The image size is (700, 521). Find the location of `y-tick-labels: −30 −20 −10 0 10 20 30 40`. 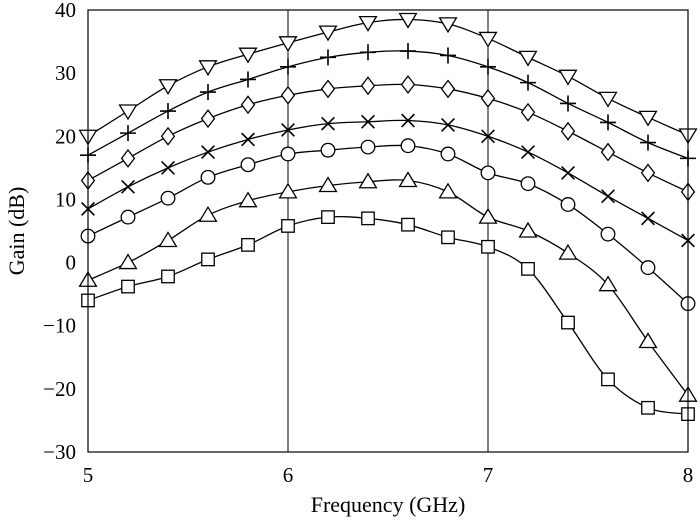

y-tick-labels: −30 −20 −10 0 10 20 30 40 is located at coordinates (59, 232).